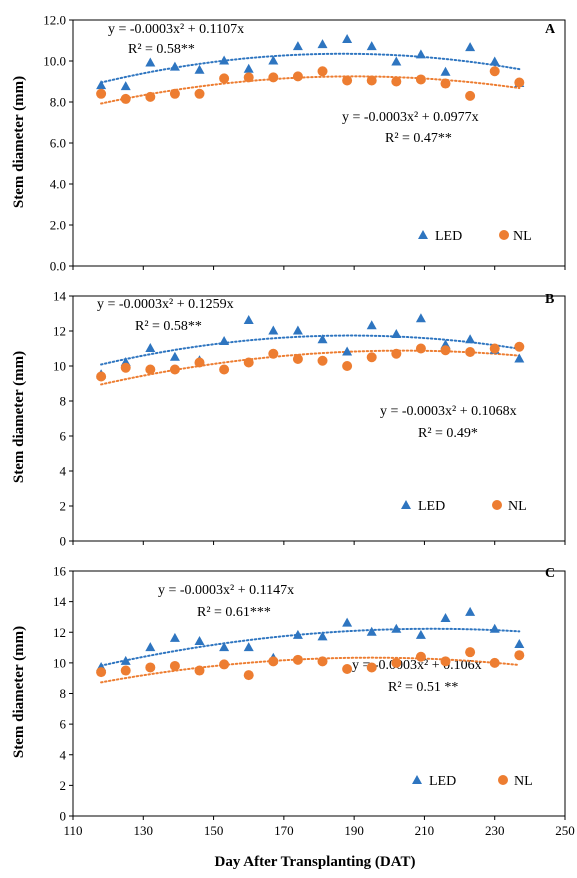 This screenshot has height=878, width=577. I want to click on panel-b-nl-equation: y = -0.0003x² + 0.1068x, so click(448, 411).